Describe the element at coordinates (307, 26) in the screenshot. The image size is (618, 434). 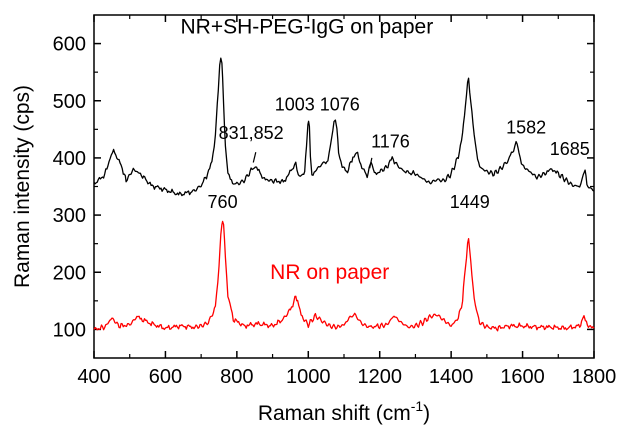
I see `series-label: NR+SH-PEG-IgG on paper` at that location.